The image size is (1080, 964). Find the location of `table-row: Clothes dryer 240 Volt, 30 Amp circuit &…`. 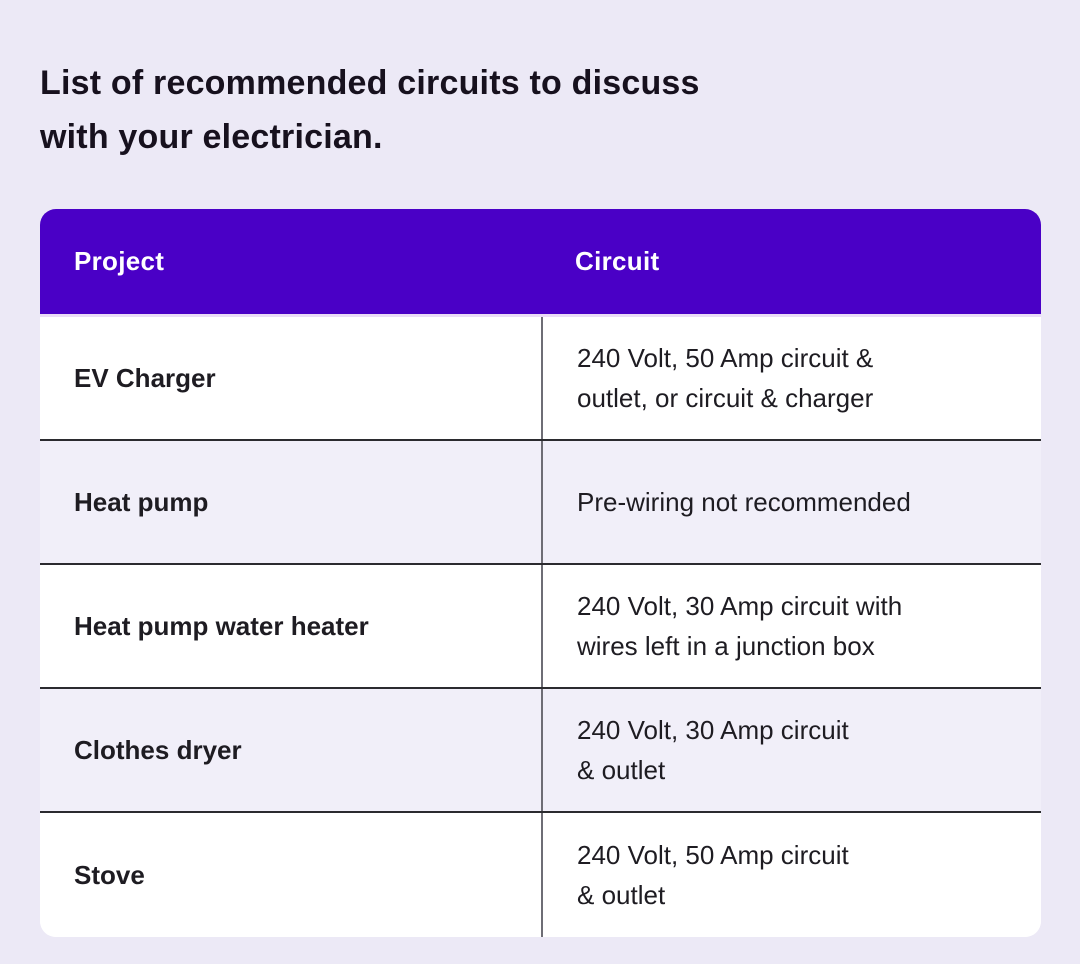

table-row: Clothes dryer 240 Volt, 30 Amp circuit &… is located at coordinates (540, 751).